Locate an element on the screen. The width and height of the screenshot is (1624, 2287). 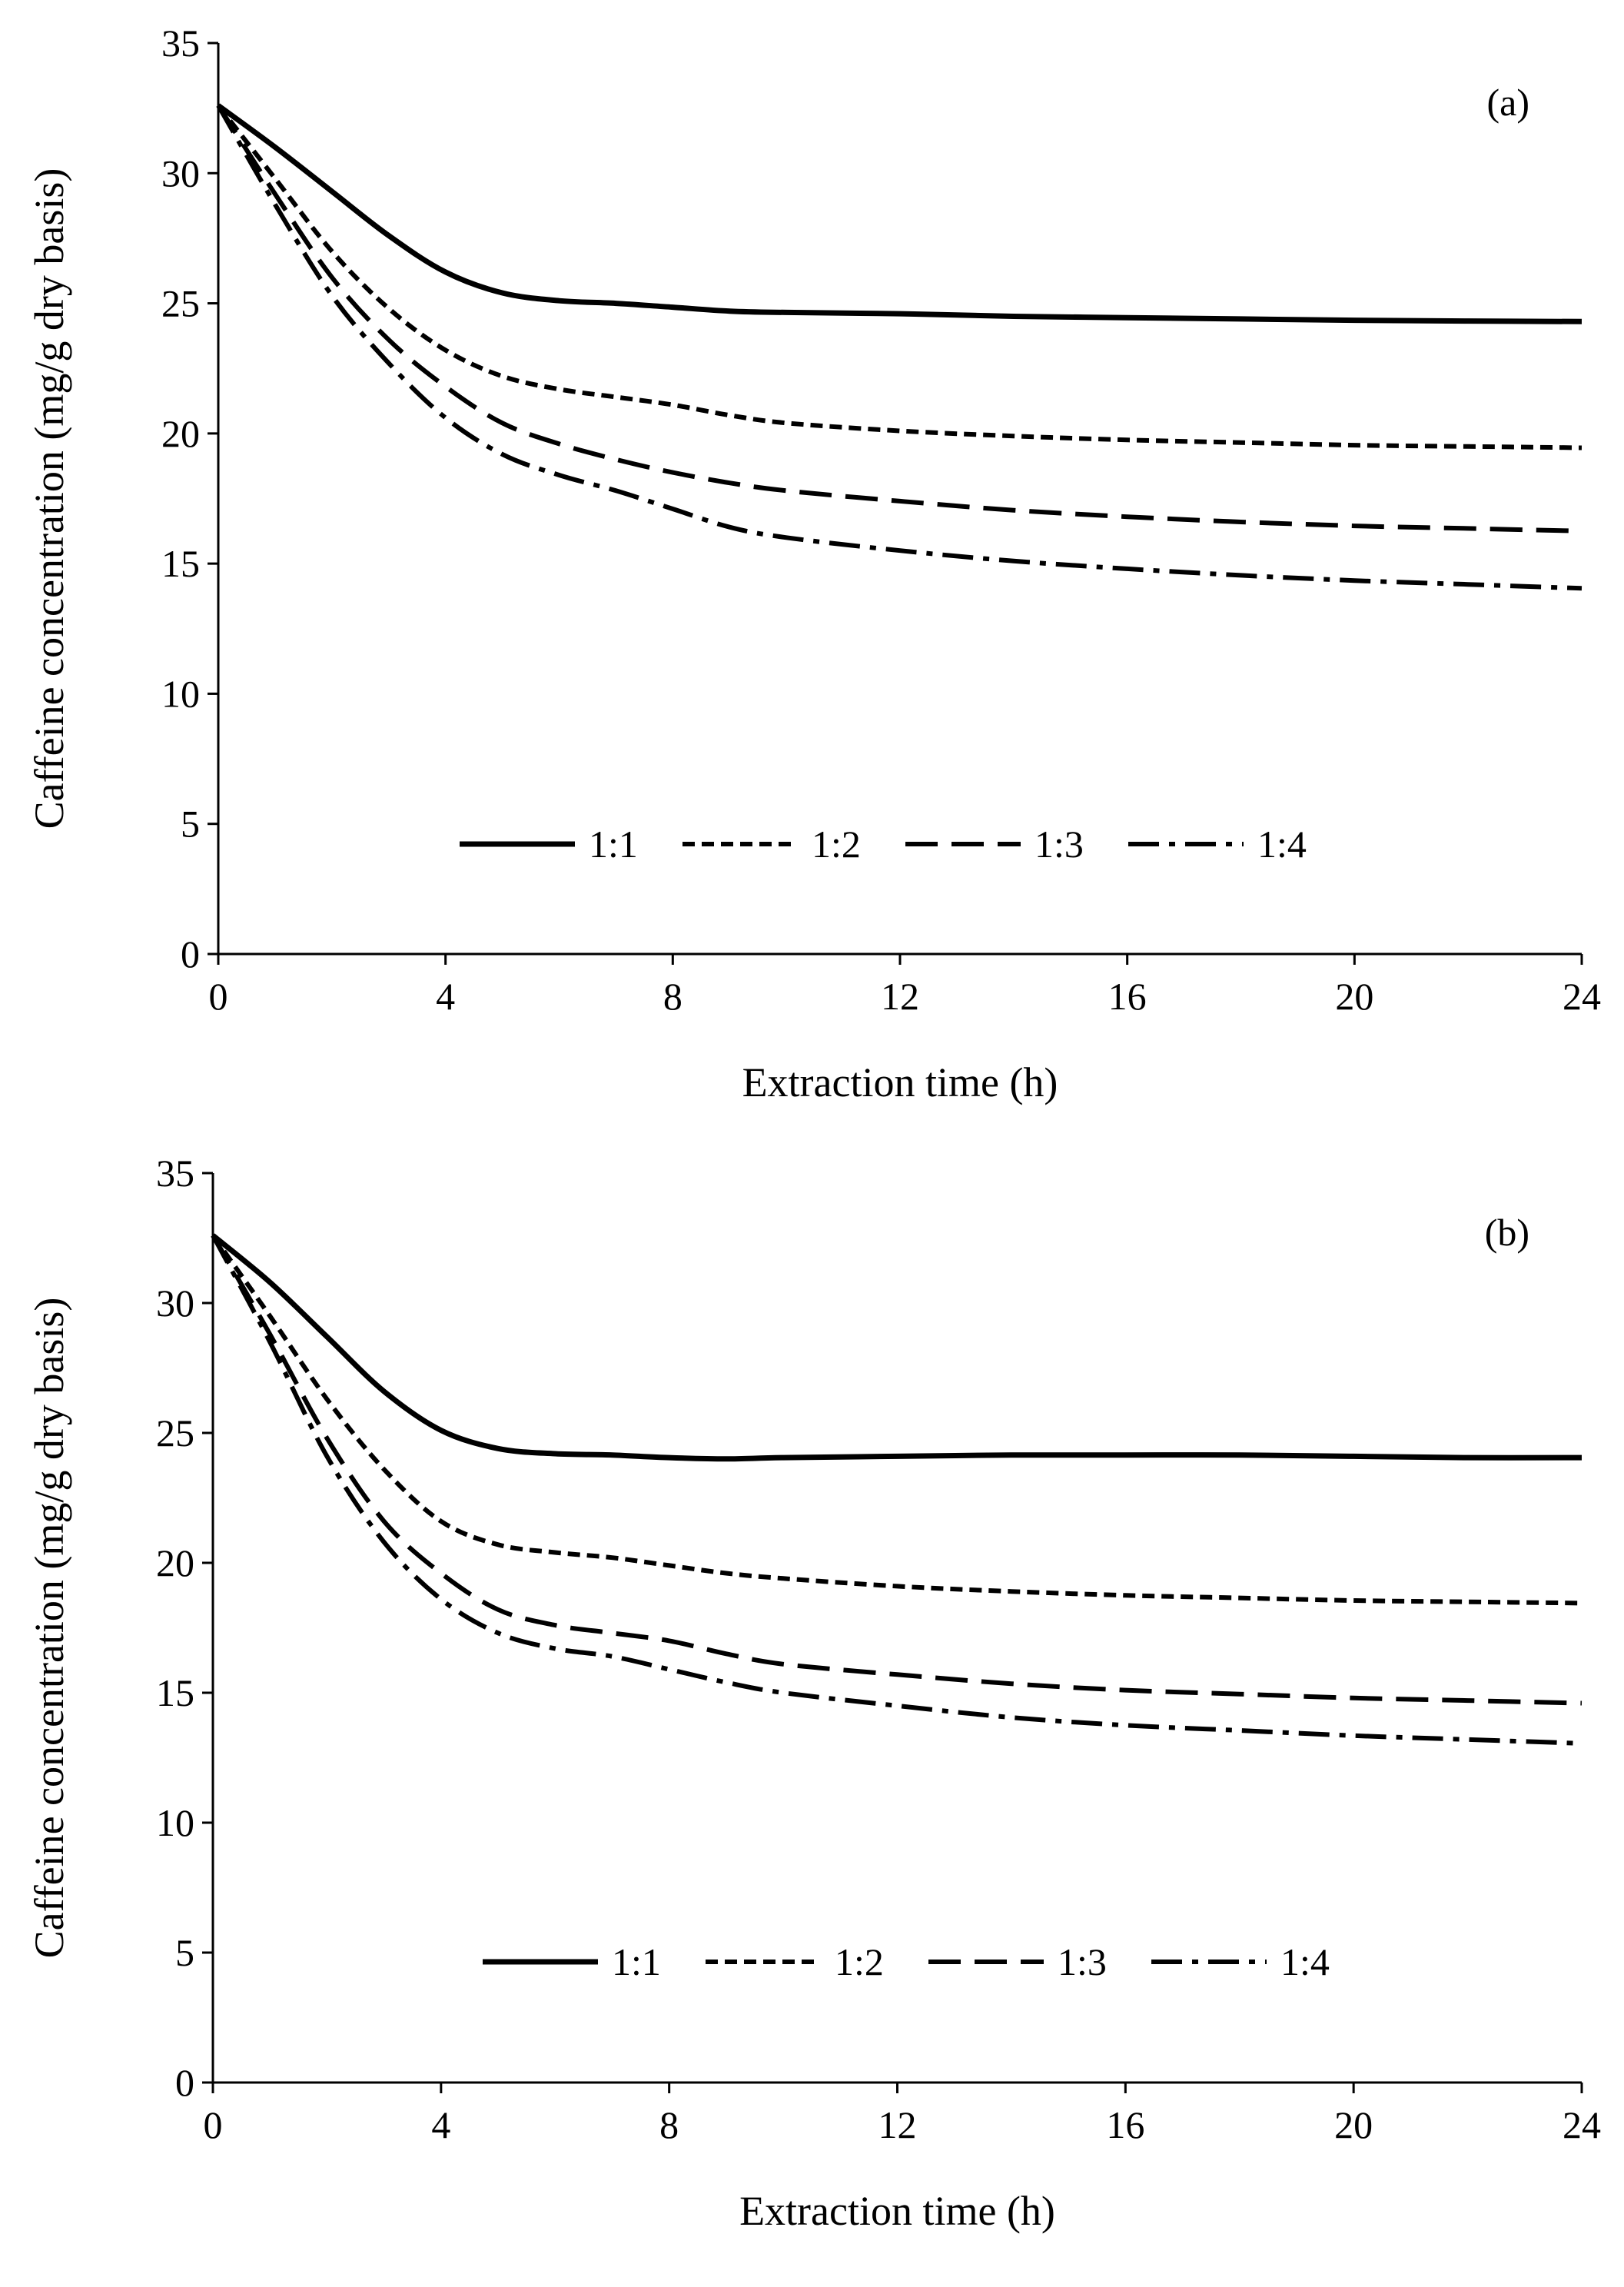
panel-label: (b) is located at coordinates (1507, 1232).